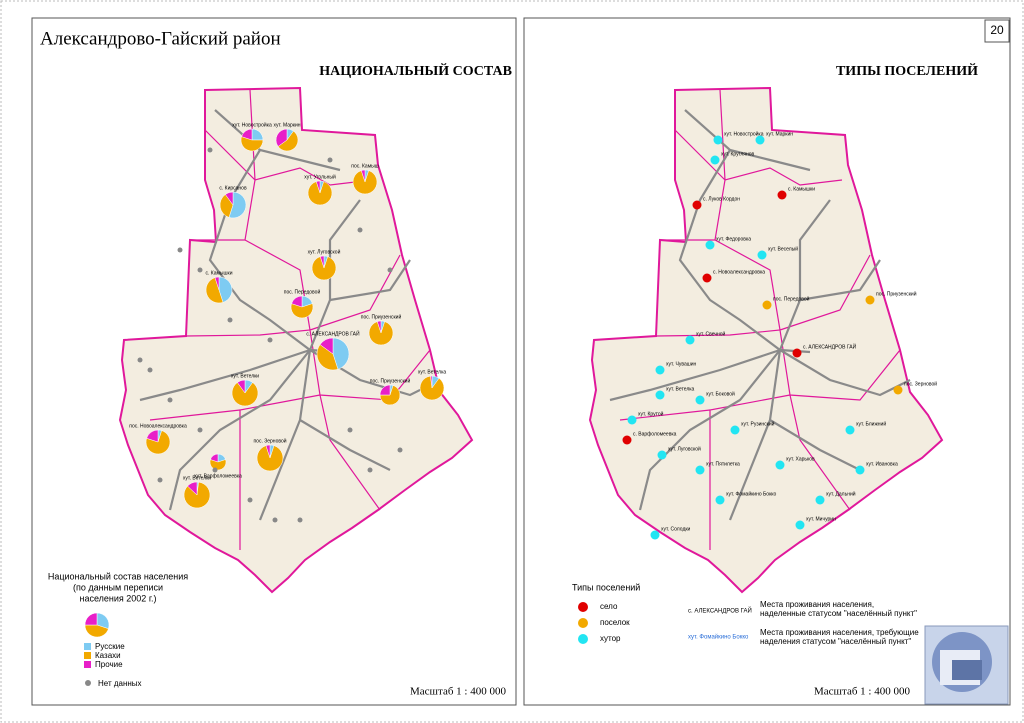 Image resolution: width=1024 pixels, height=723 pixels. I want to click on place-label: хут. Солодки, so click(676, 529).